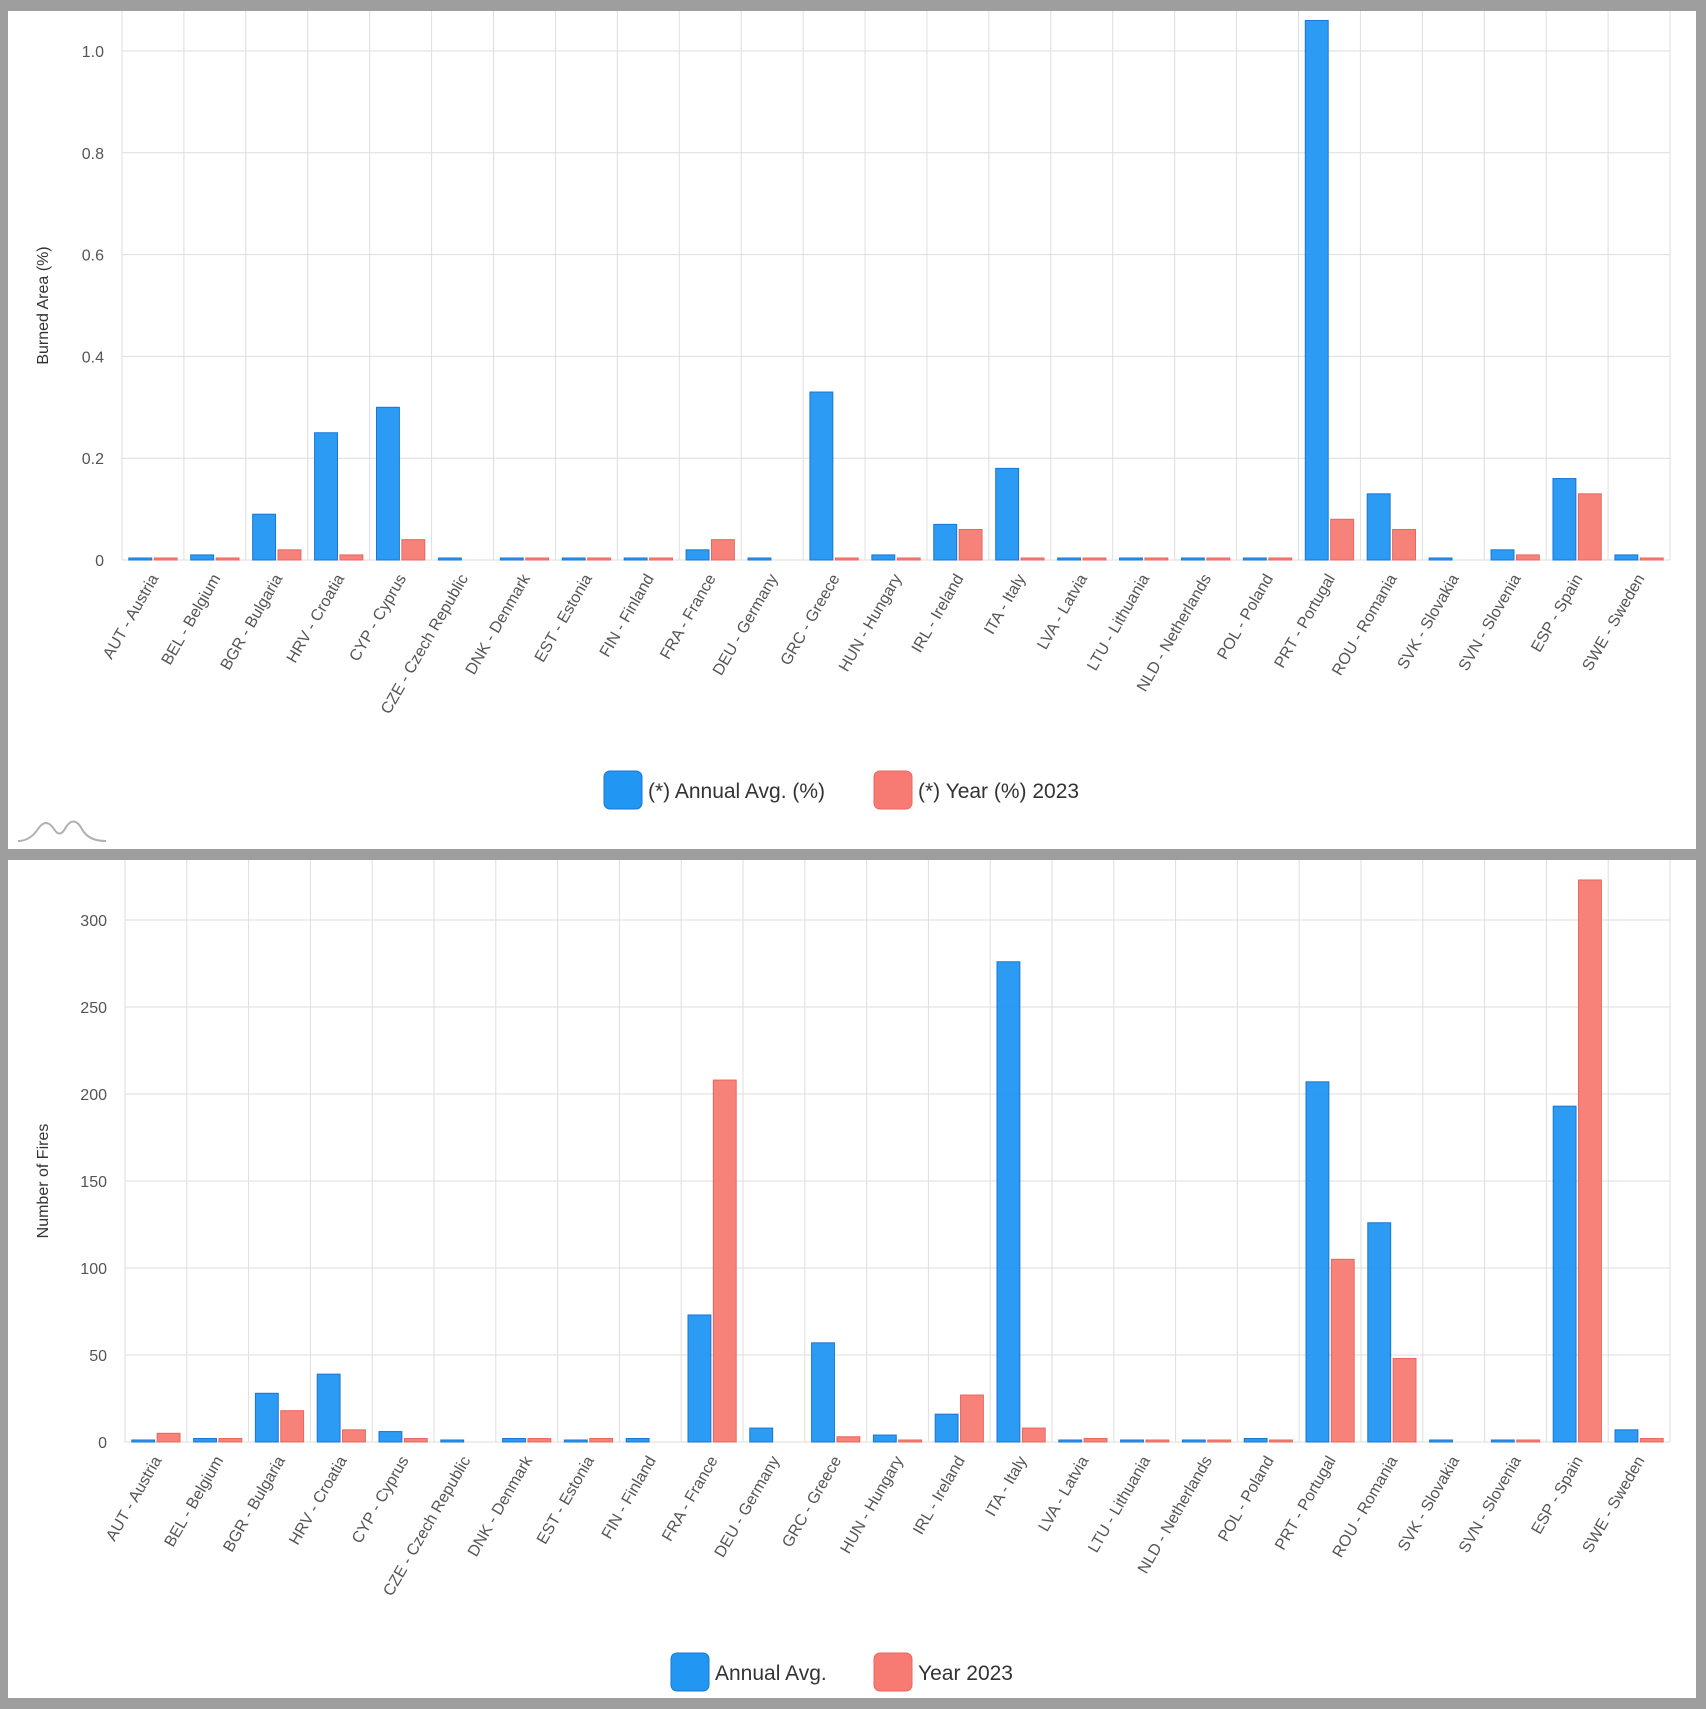 The width and height of the screenshot is (1706, 1709). What do you see at coordinates (965, 1673) in the screenshot?
I see `legend-label-year-2023: Year 2023` at bounding box center [965, 1673].